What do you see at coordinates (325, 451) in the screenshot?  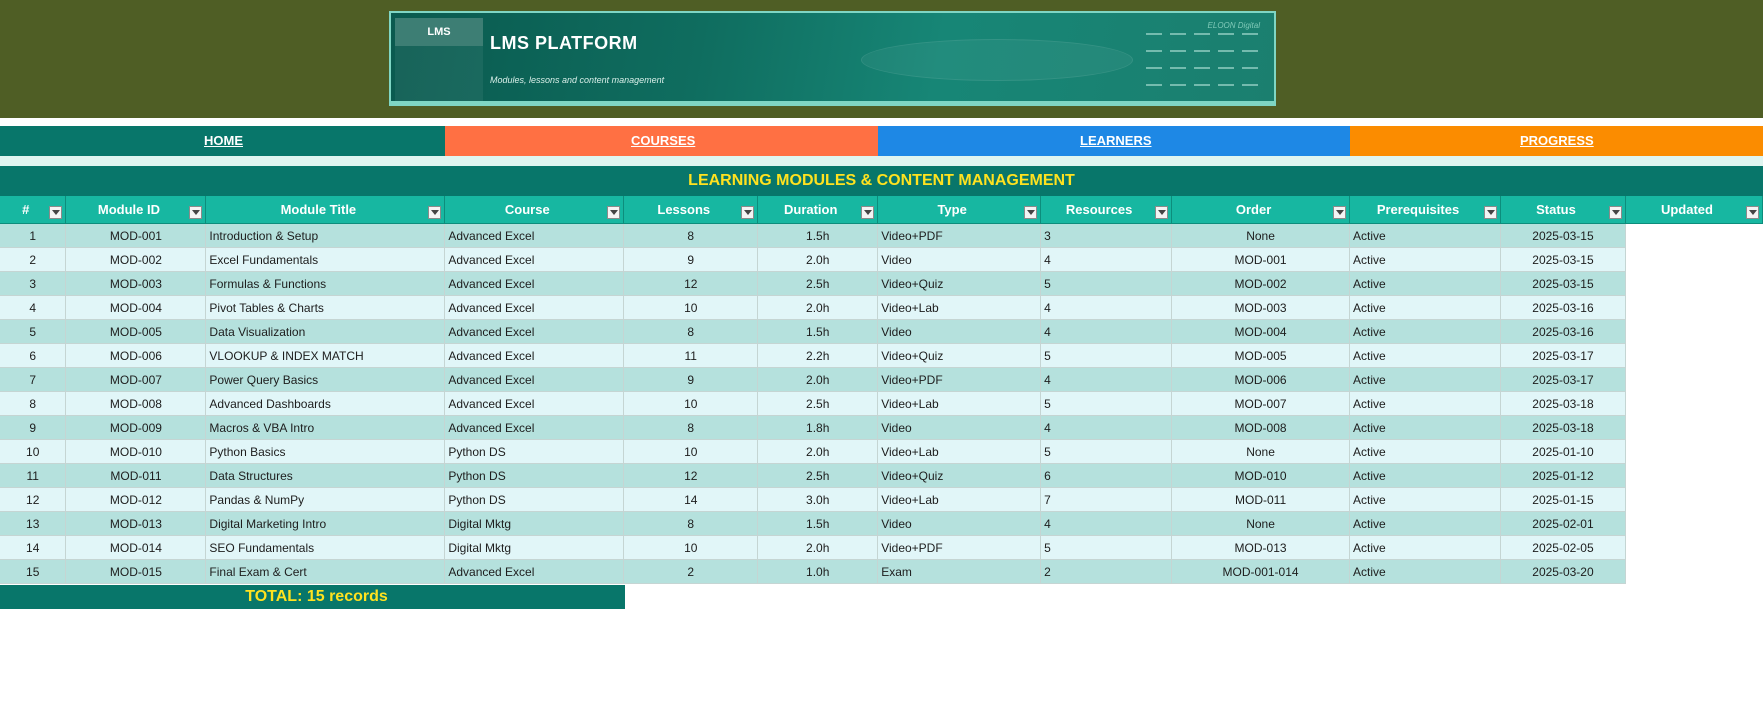 I see `cell-module-title: Python Basics` at bounding box center [325, 451].